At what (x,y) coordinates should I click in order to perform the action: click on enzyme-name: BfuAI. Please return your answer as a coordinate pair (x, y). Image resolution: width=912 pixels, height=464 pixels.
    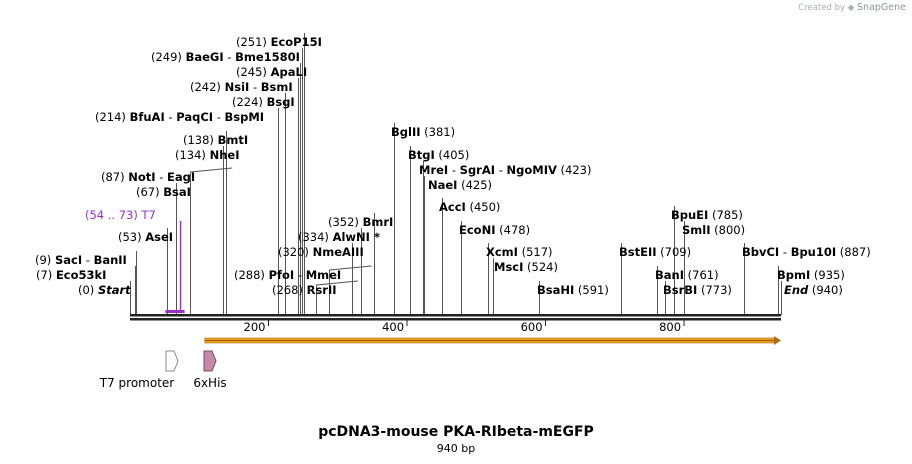
    Looking at the image, I should click on (147, 117).